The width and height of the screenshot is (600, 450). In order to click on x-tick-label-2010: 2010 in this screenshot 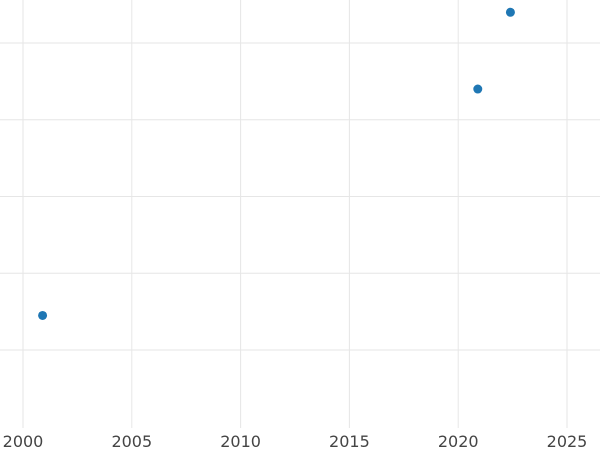, I will do `click(240, 441)`.